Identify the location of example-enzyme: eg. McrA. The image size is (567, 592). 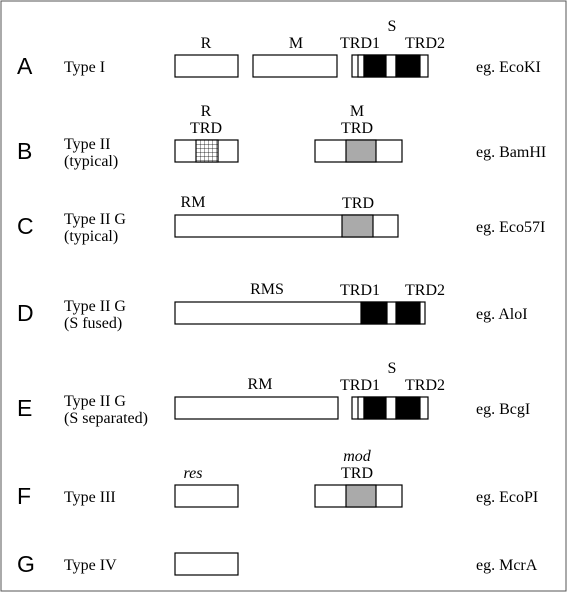
(507, 565).